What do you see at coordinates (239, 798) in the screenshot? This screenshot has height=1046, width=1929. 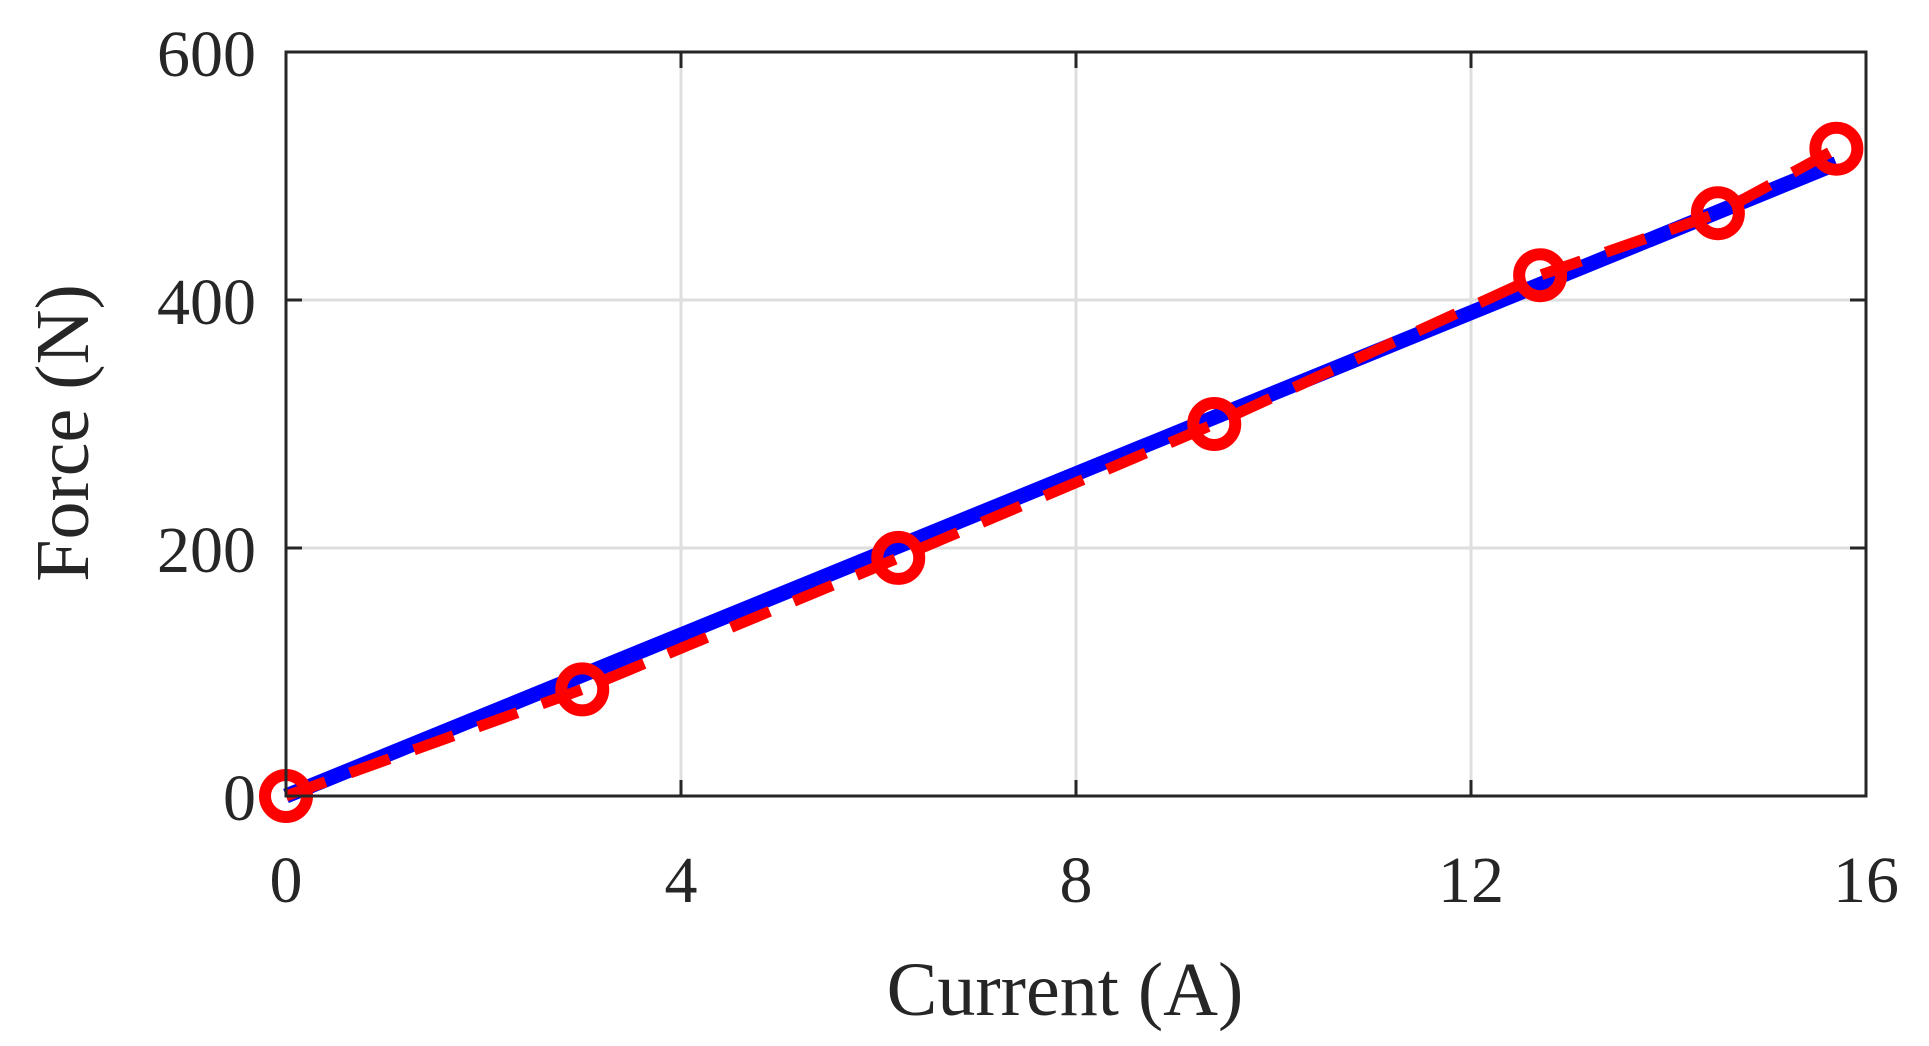 I see `y-tick-label: 0` at bounding box center [239, 798].